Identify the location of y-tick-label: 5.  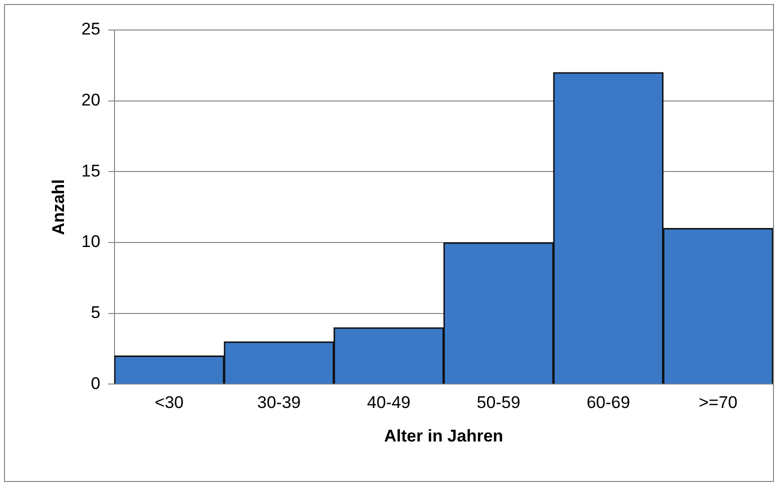
(95, 312).